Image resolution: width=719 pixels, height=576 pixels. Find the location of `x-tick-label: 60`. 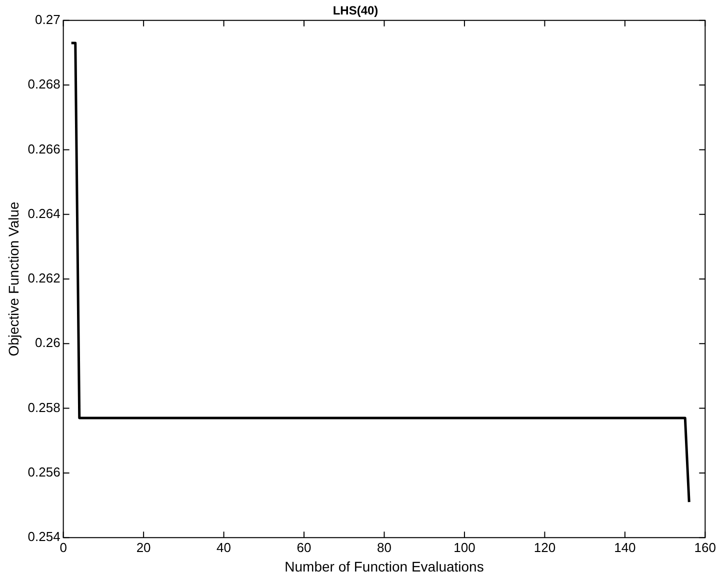

x-tick-label: 60 is located at coordinates (304, 547).